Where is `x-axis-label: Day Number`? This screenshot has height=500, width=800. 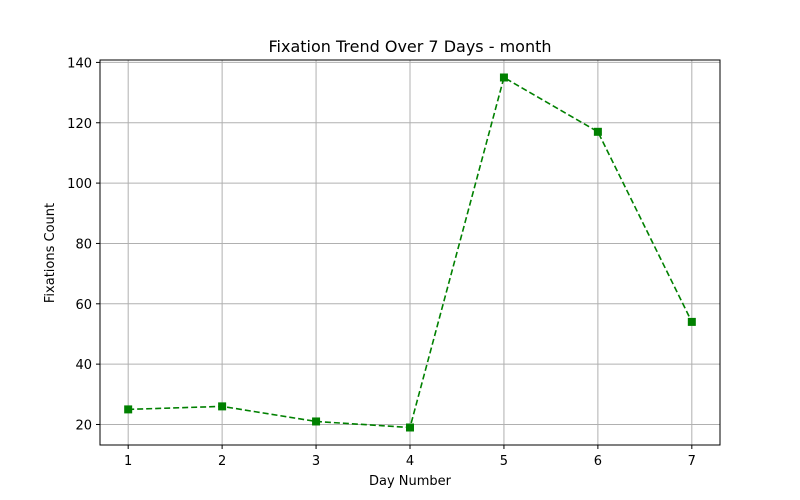
x-axis-label: Day Number is located at coordinates (410, 481).